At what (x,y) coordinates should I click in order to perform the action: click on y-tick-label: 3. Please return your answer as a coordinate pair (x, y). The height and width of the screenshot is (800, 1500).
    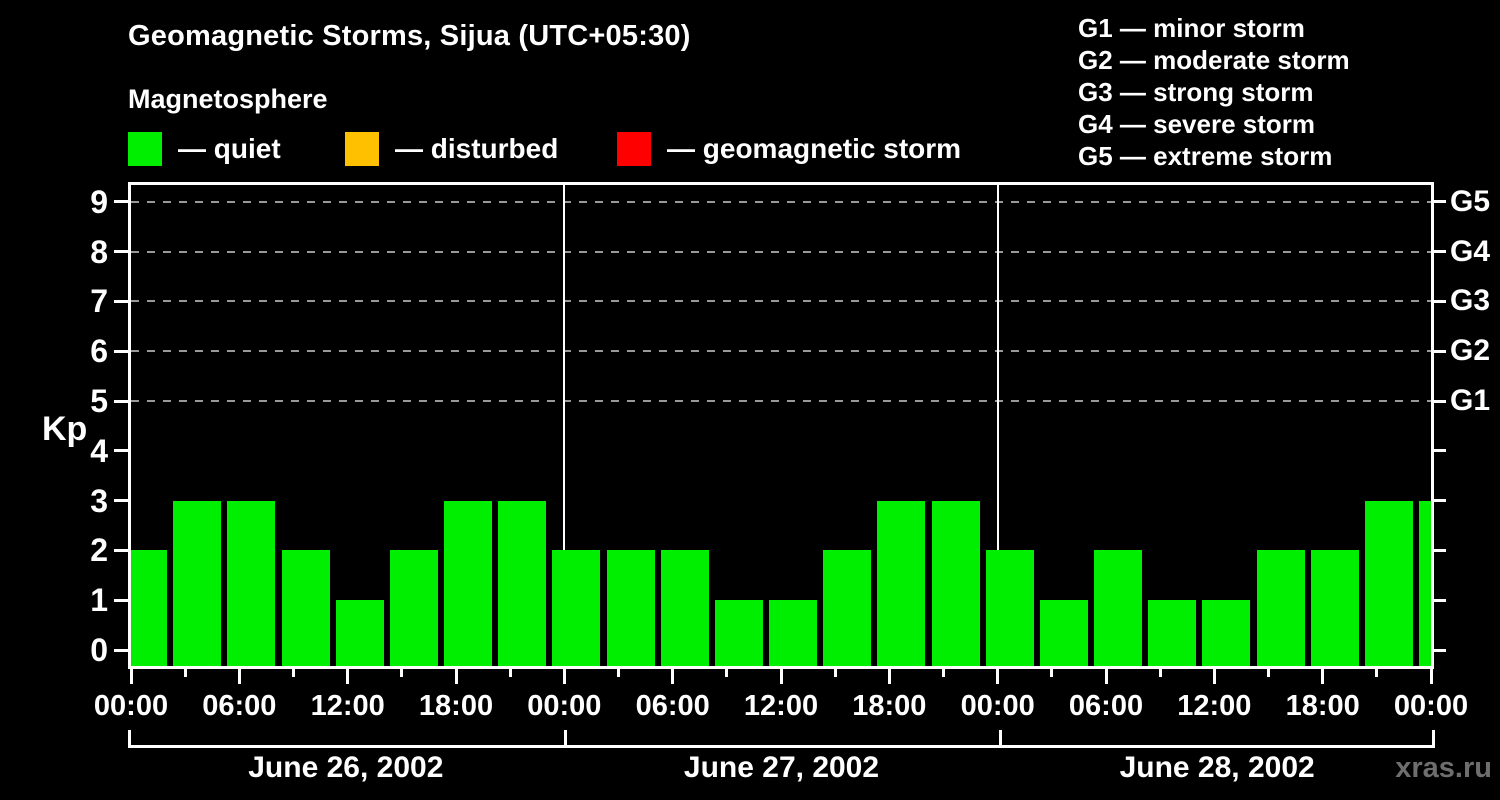
    Looking at the image, I should click on (99, 500).